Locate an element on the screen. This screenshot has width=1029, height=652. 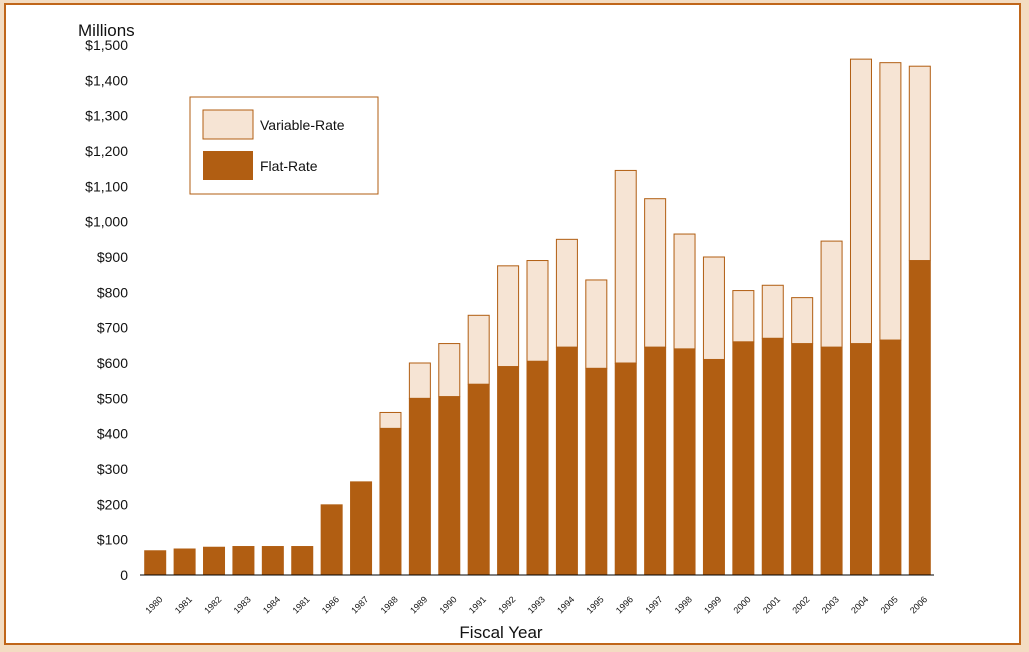
legend-swatch-flat-rate is located at coordinates (228, 165).